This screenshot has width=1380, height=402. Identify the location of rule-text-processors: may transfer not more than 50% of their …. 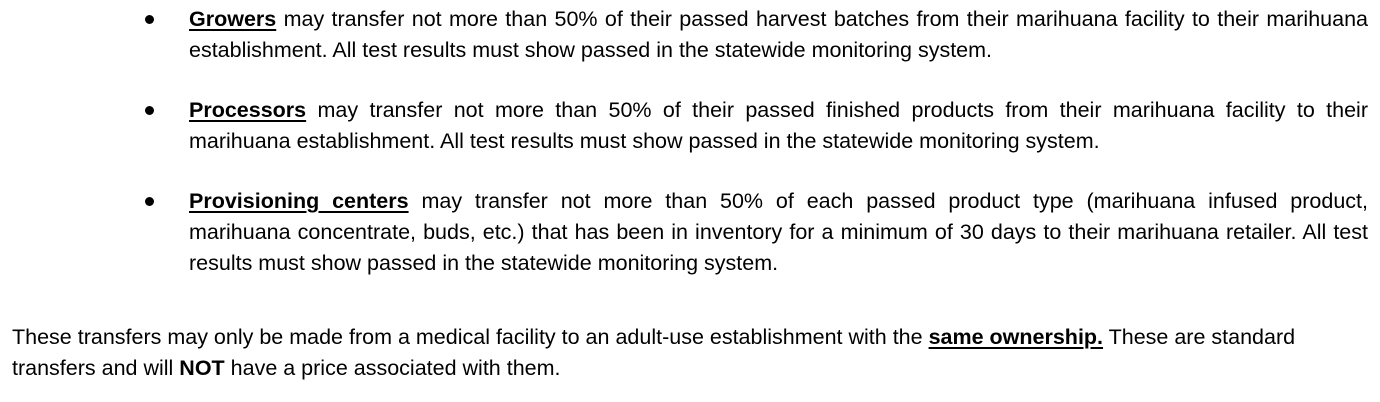
(778, 125).